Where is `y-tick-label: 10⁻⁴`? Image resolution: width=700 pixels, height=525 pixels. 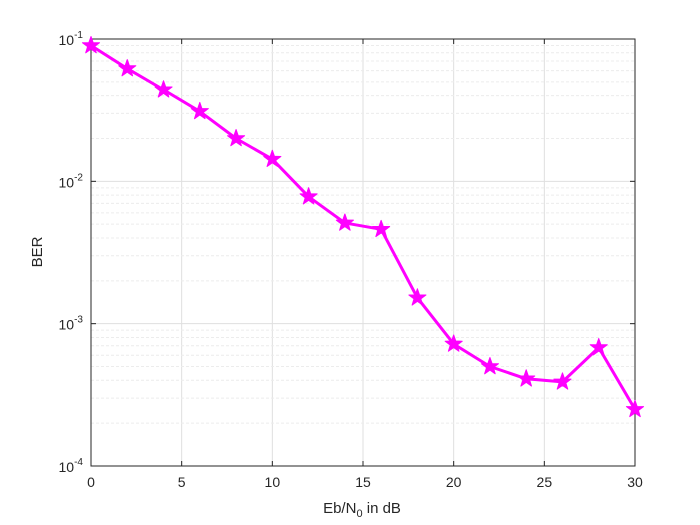 y-tick-label: 10⁻⁴ is located at coordinates (71, 466).